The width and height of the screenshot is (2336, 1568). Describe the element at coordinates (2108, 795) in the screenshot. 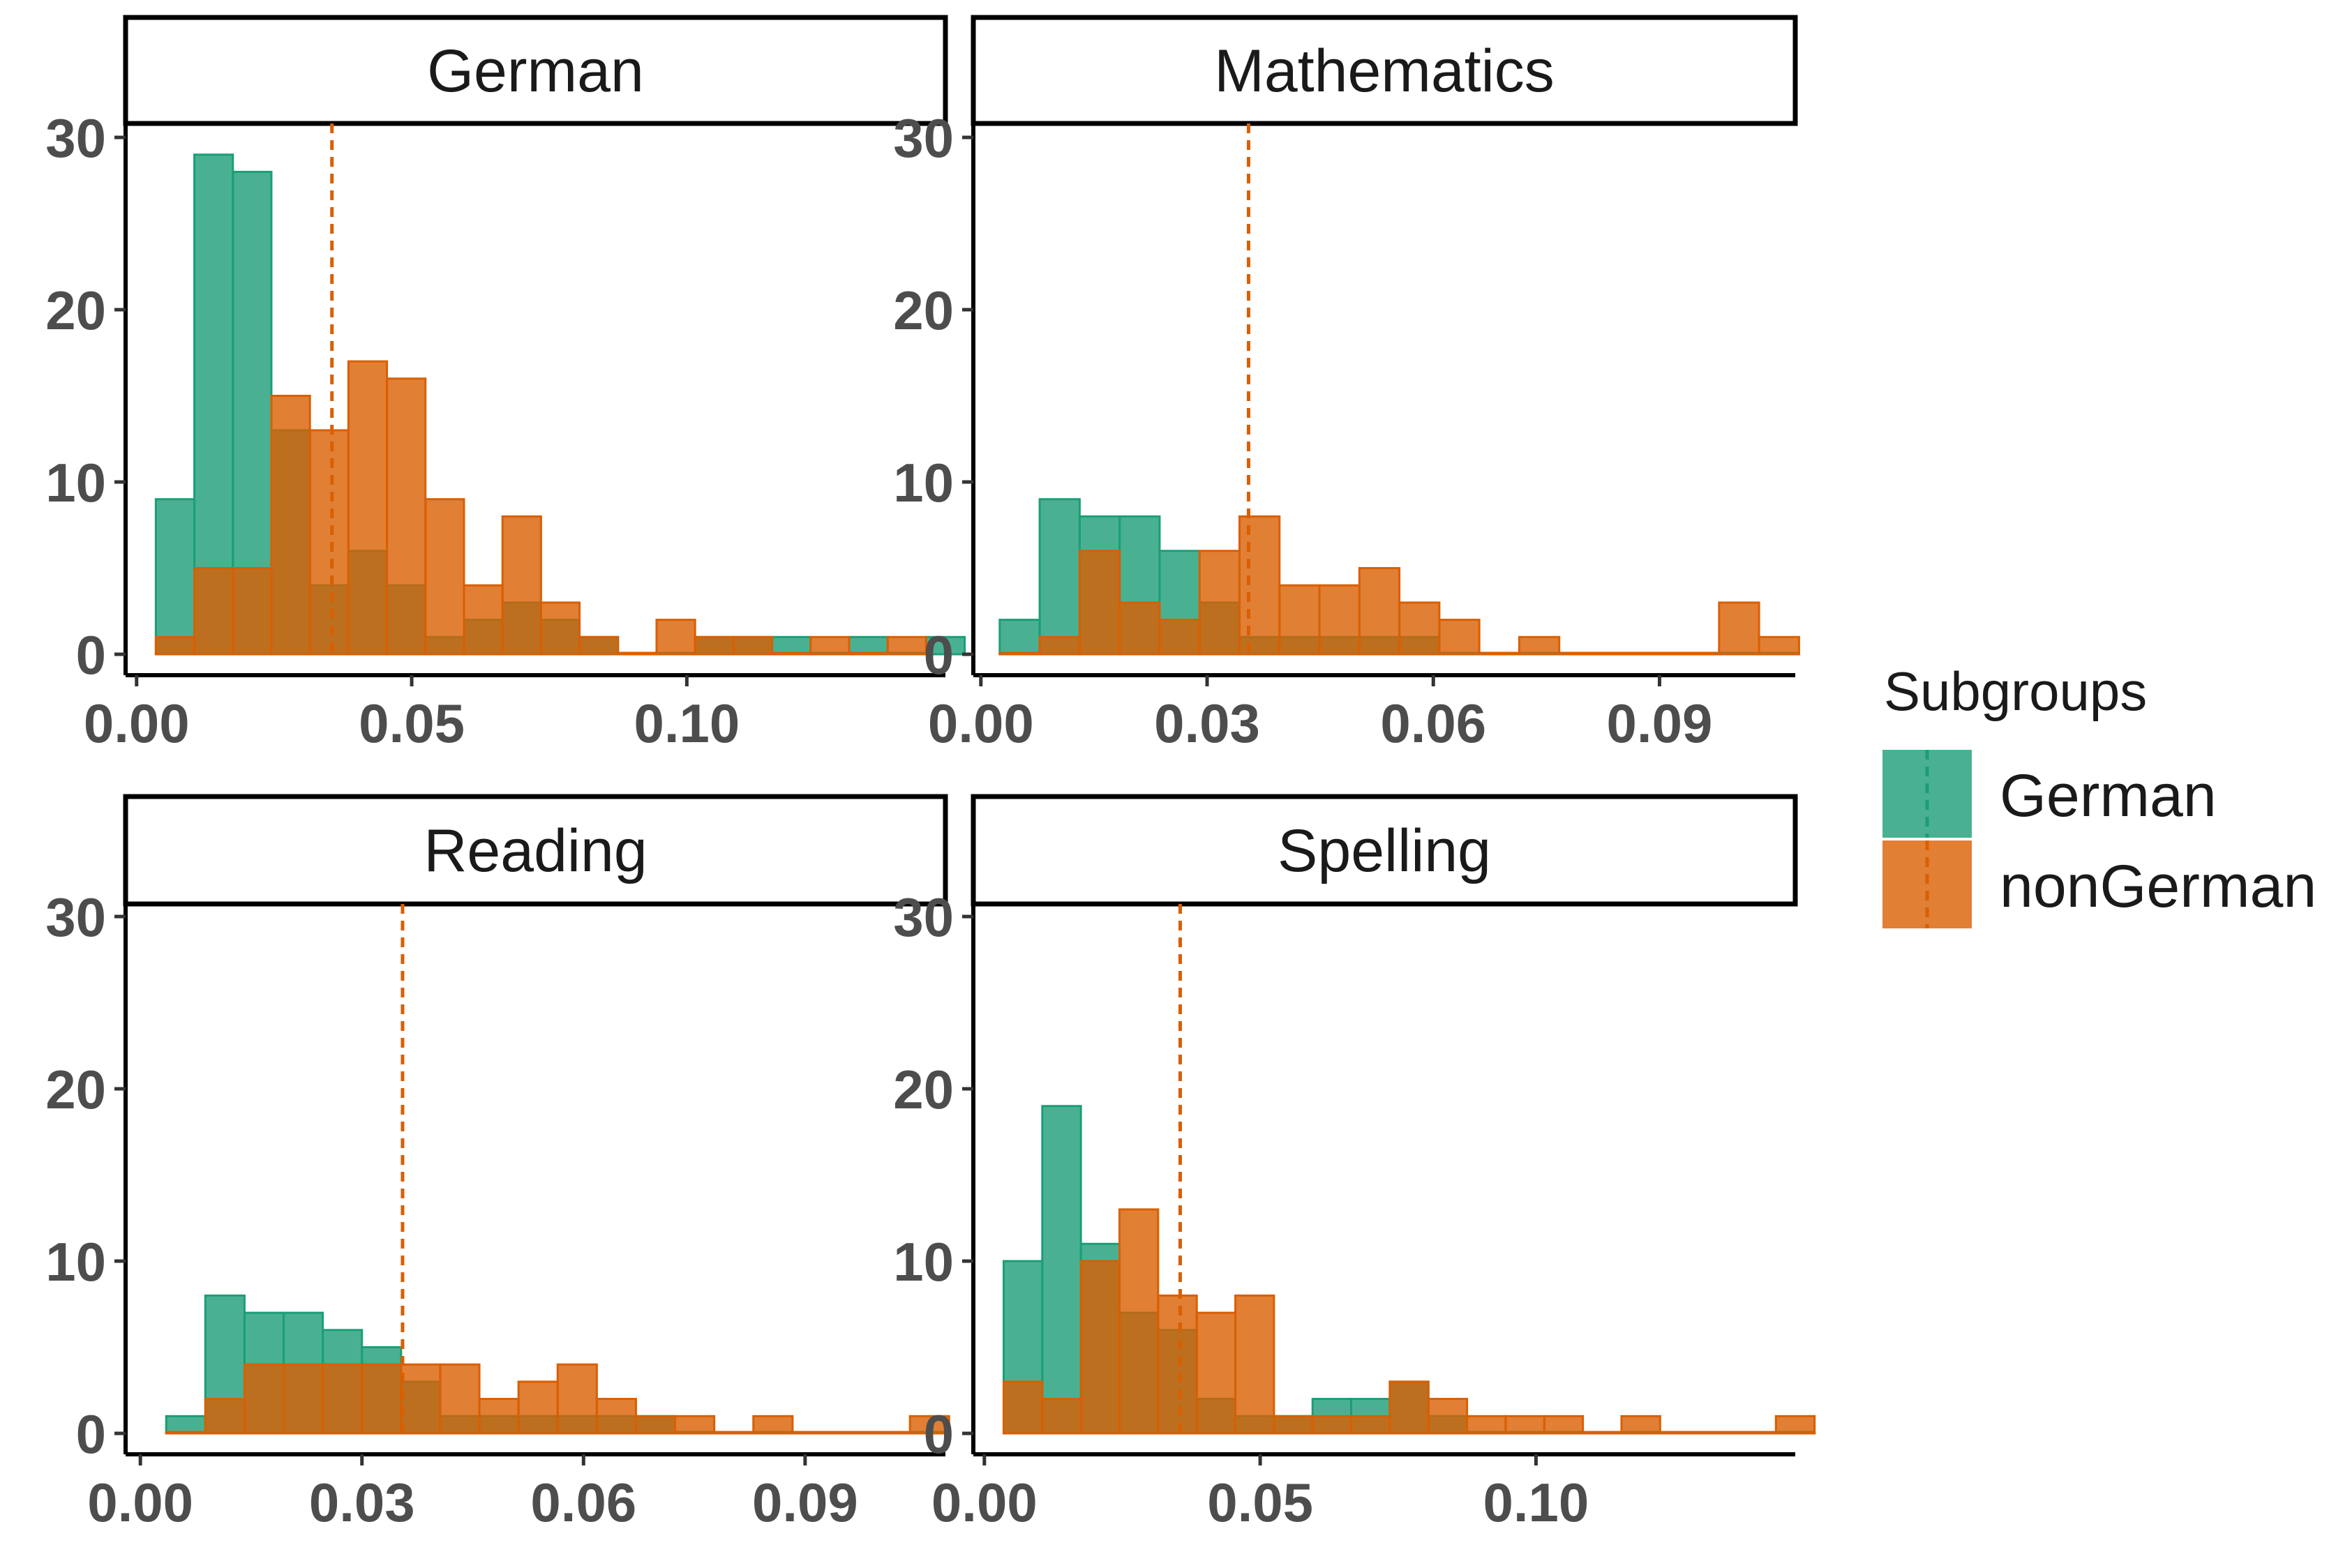

I see `legend-label-german: German` at that location.